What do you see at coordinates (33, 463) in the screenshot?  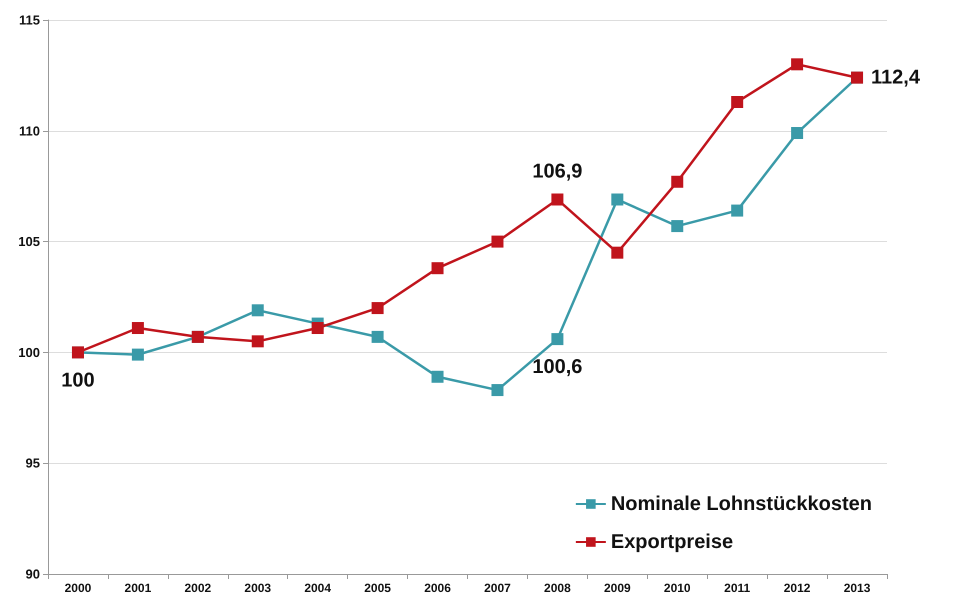 I see `y-tick-label: 95` at bounding box center [33, 463].